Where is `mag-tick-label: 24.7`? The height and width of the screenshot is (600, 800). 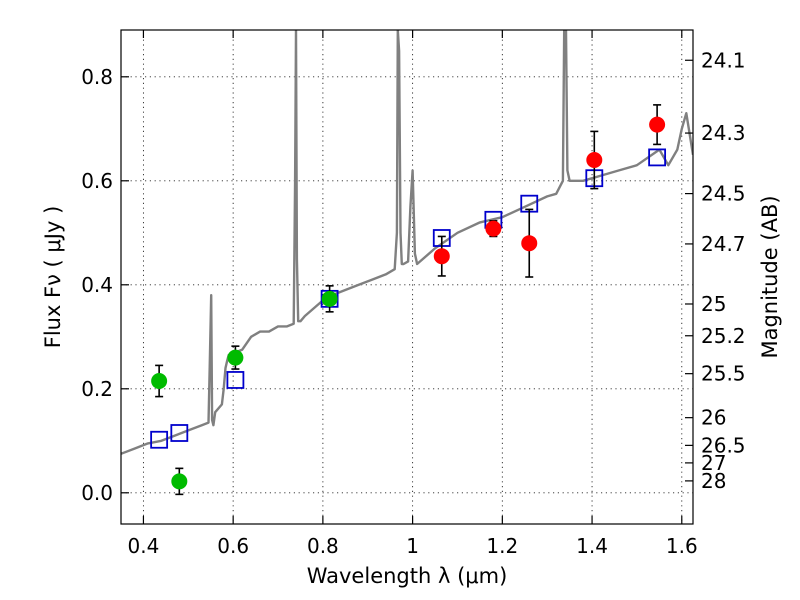 mag-tick-label: 24.7 is located at coordinates (723, 244).